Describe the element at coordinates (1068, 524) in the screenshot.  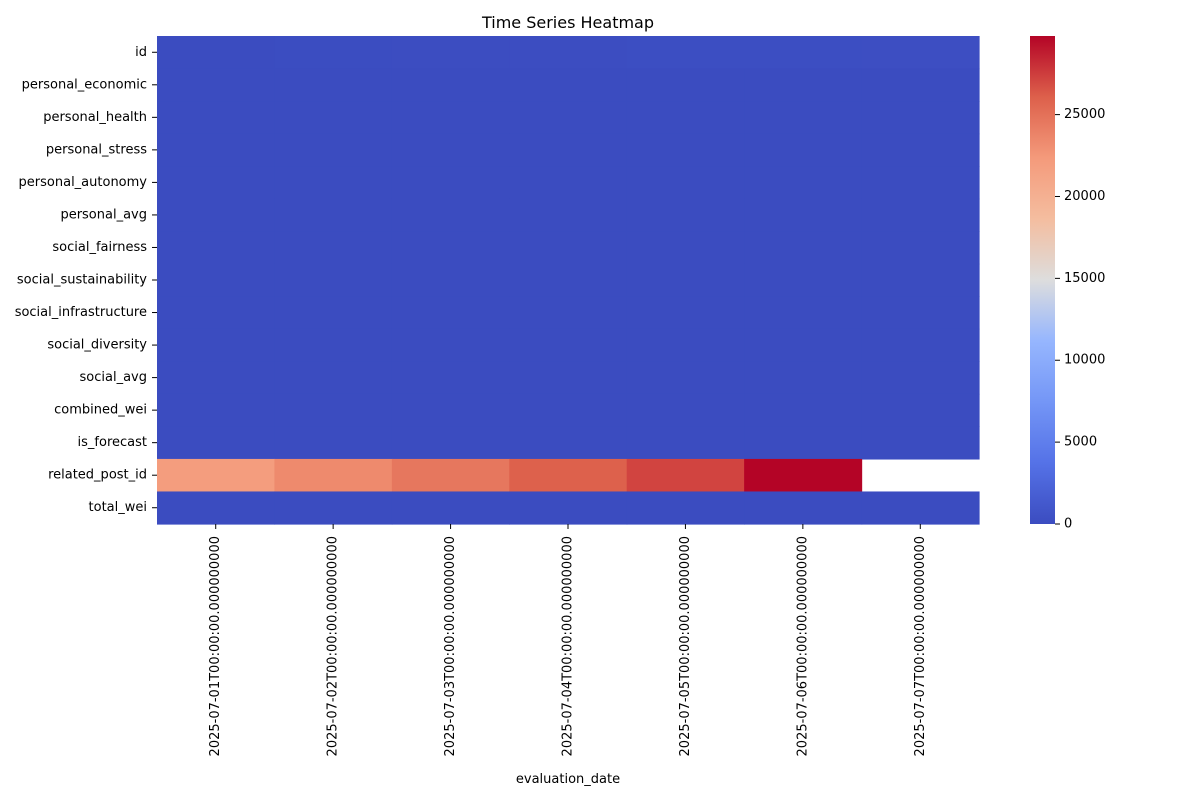
I see `colorbar-tick-label: 0` at that location.